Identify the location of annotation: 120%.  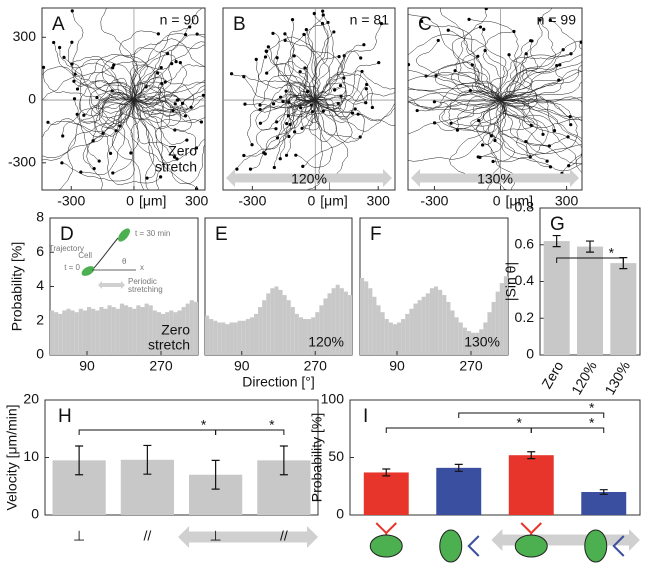
(326, 342).